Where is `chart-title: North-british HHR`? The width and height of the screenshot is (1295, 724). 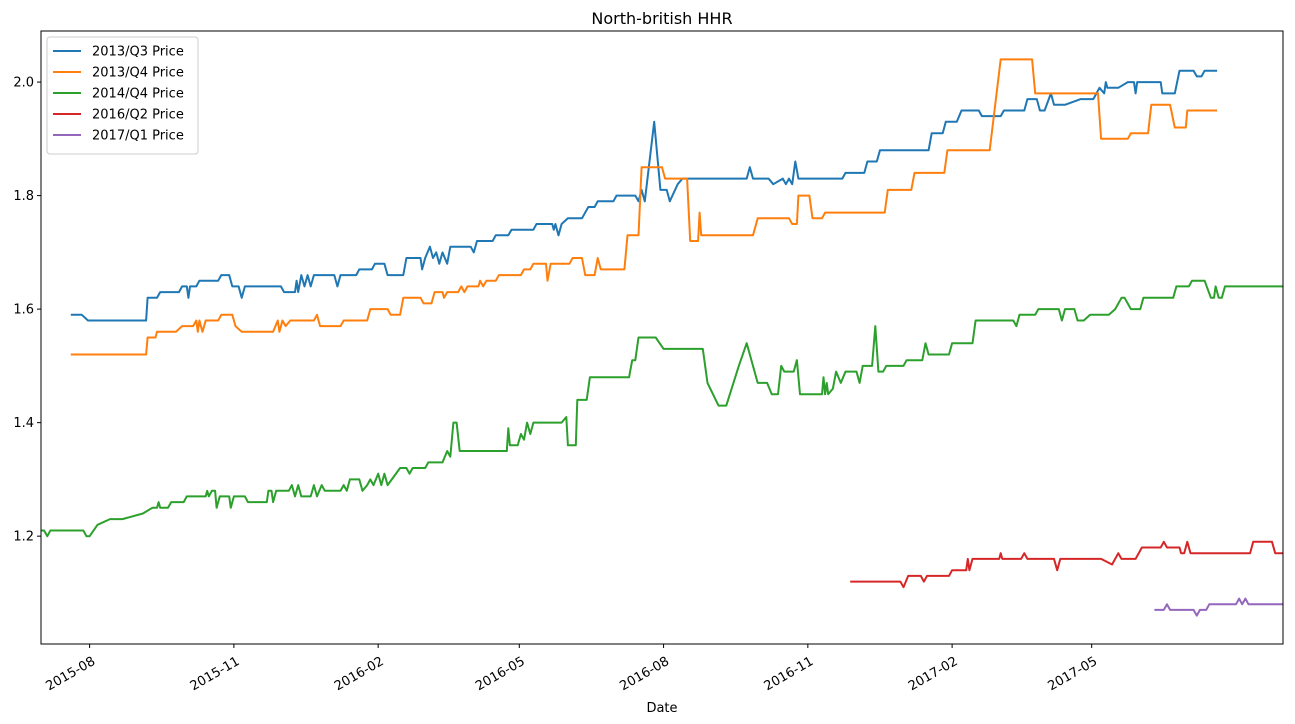 chart-title: North-british HHR is located at coordinates (661, 18).